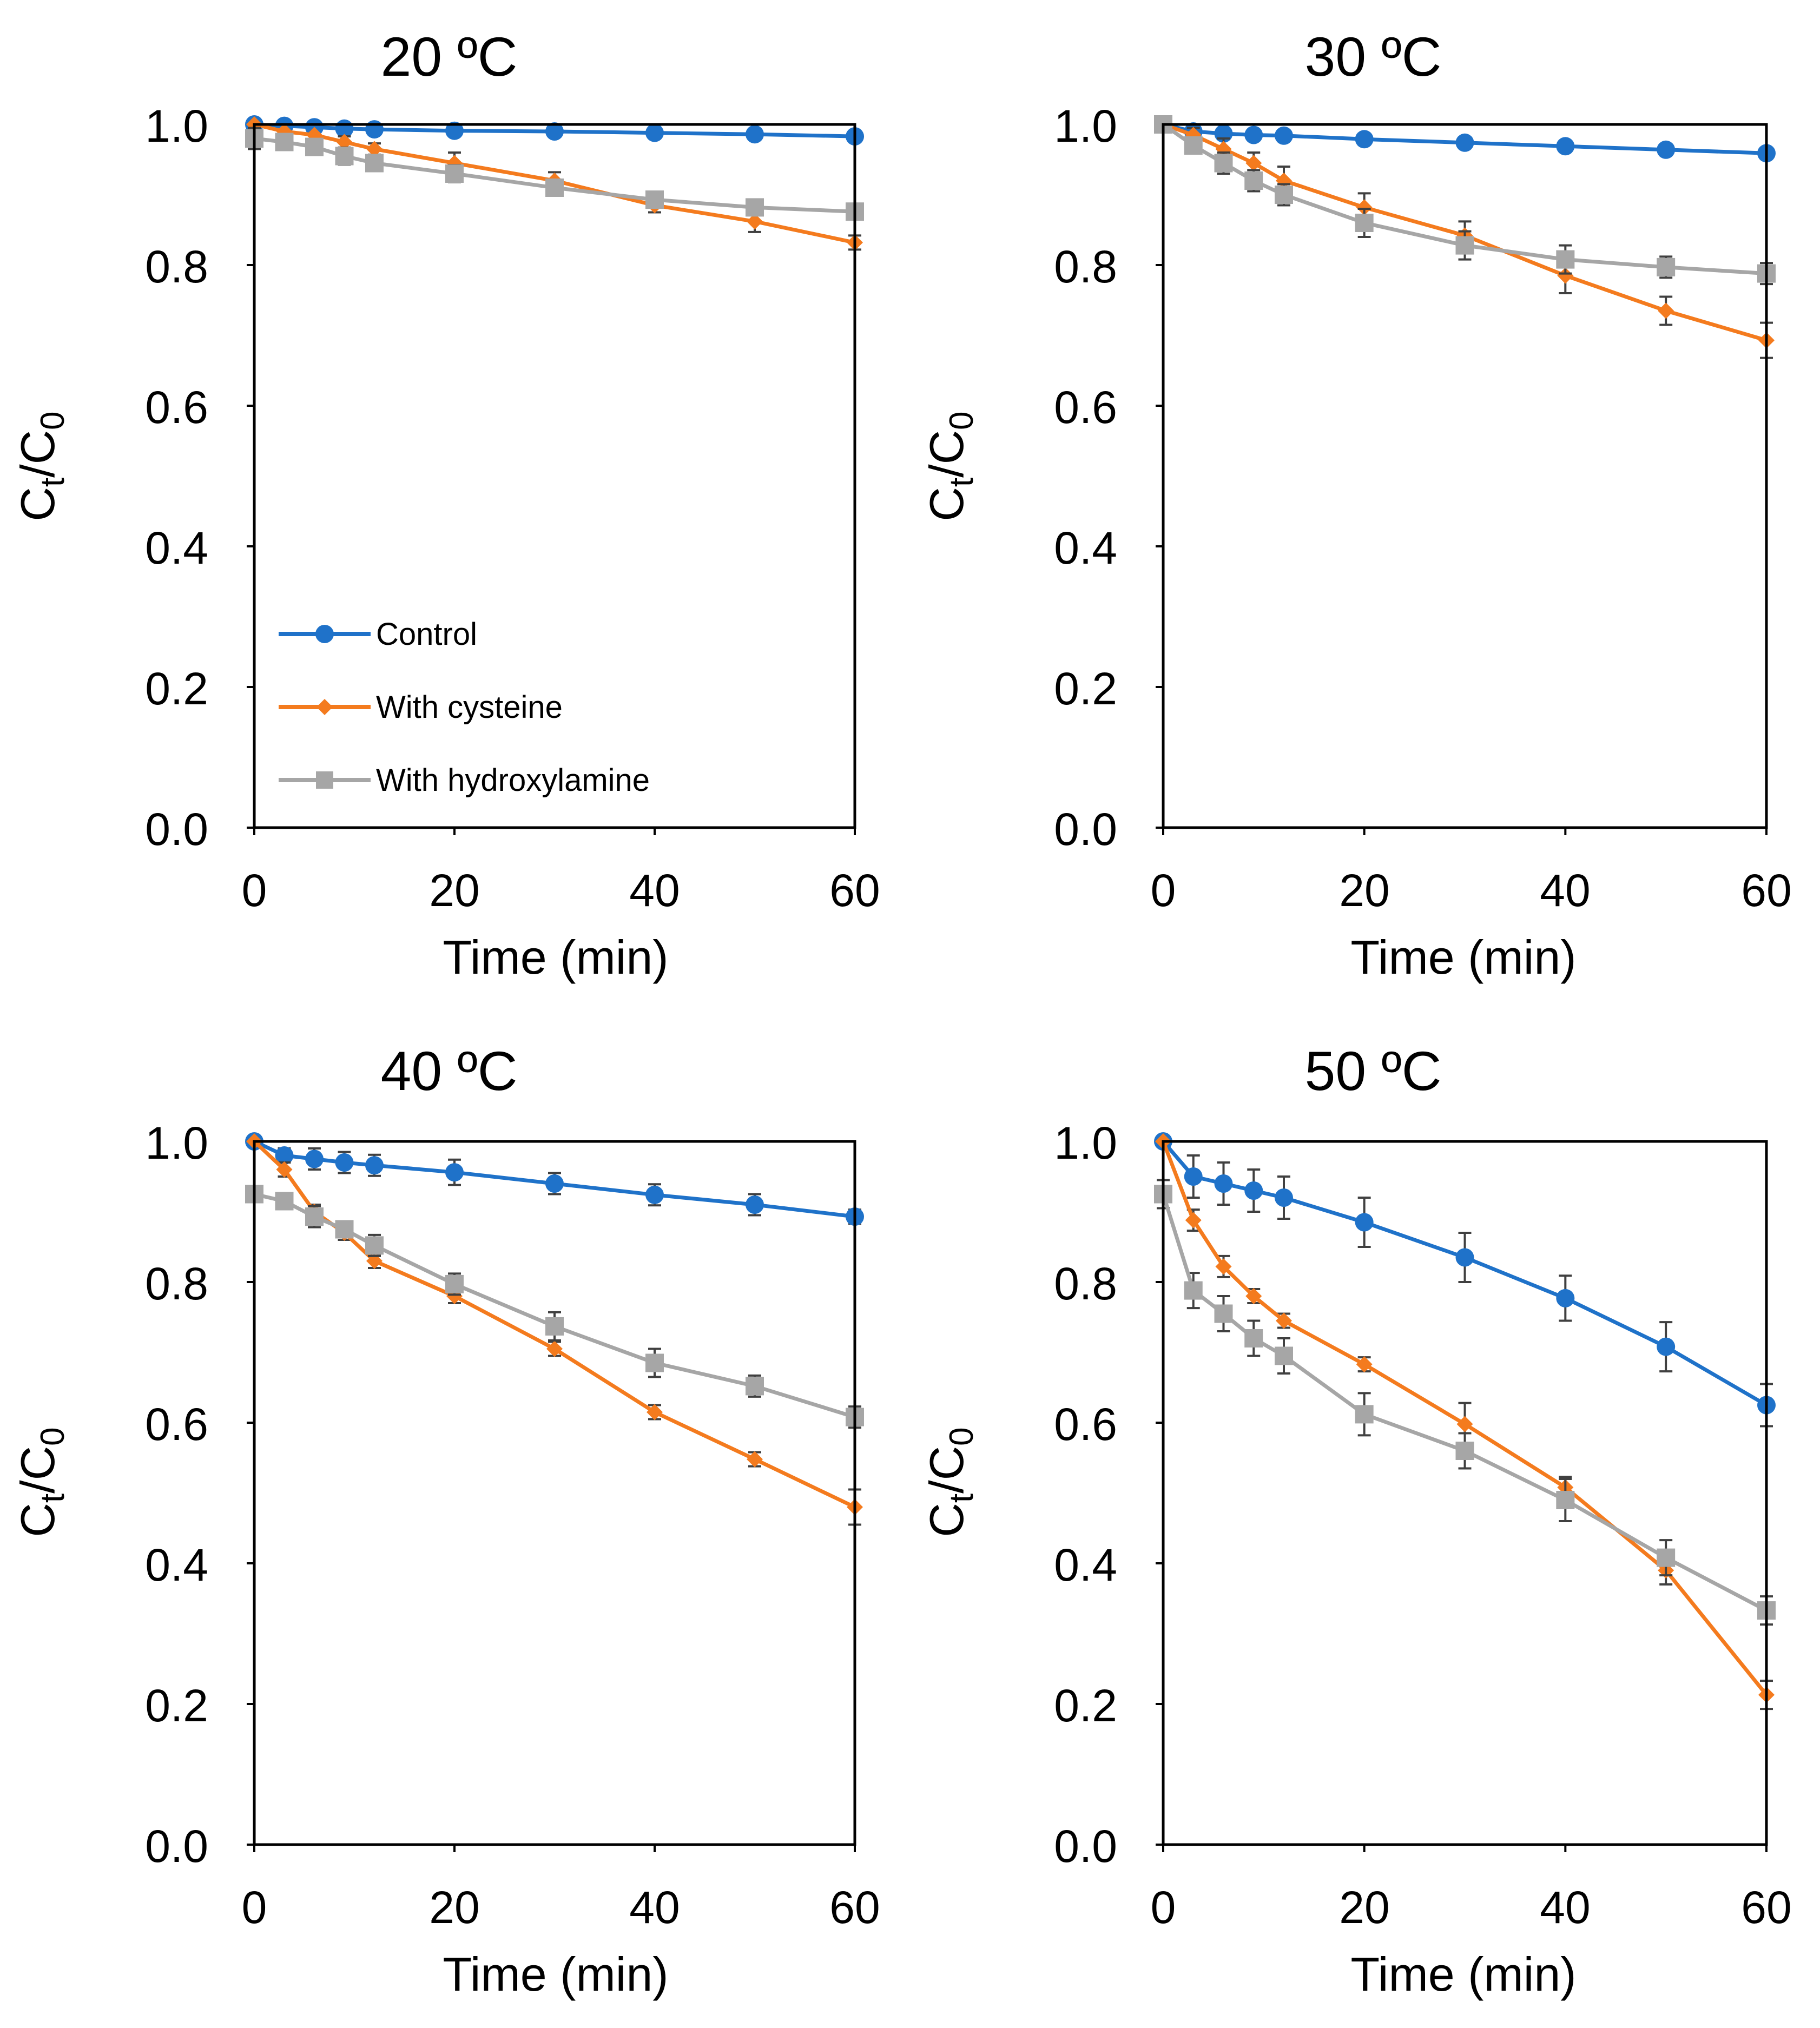 This screenshot has height=2028, width=1820. What do you see at coordinates (1373, 1071) in the screenshot?
I see `panel-title: 50 ºC` at bounding box center [1373, 1071].